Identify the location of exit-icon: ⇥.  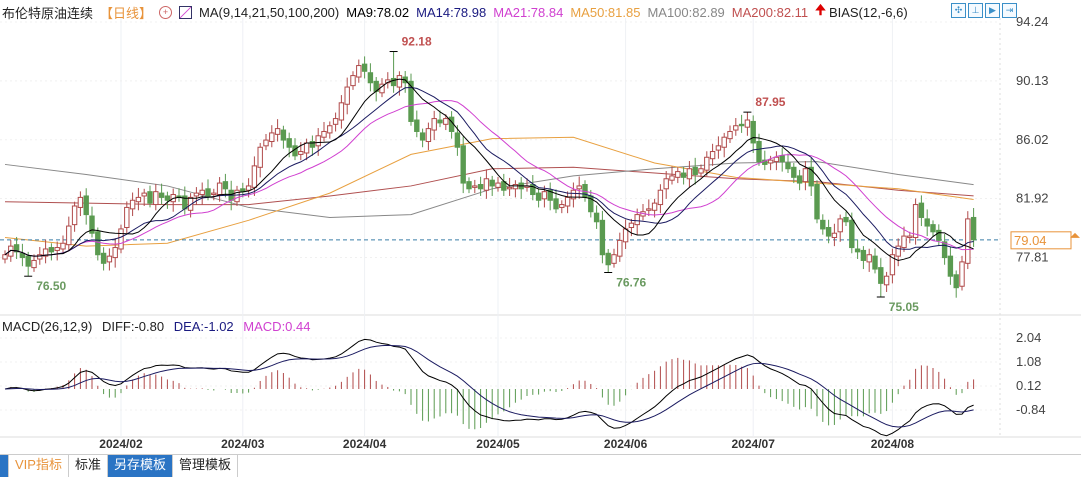
(1009, 10).